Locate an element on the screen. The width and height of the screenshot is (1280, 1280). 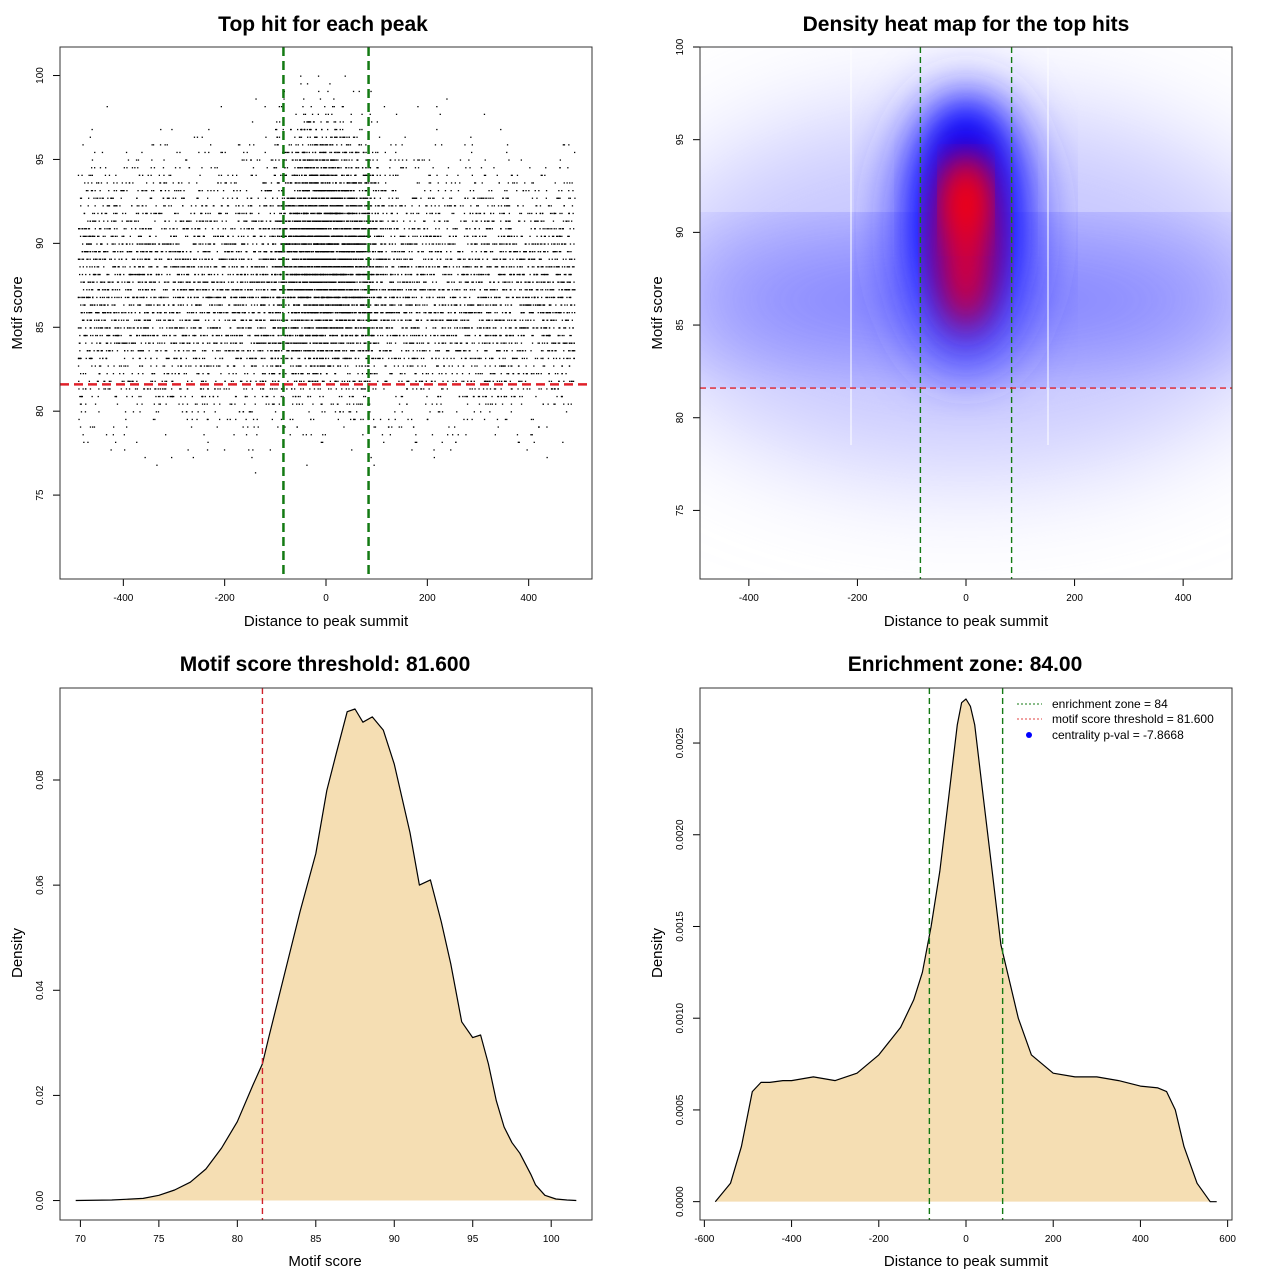
distance-density-title: Enrichment zone: 84.00 is located at coordinates (965, 664).